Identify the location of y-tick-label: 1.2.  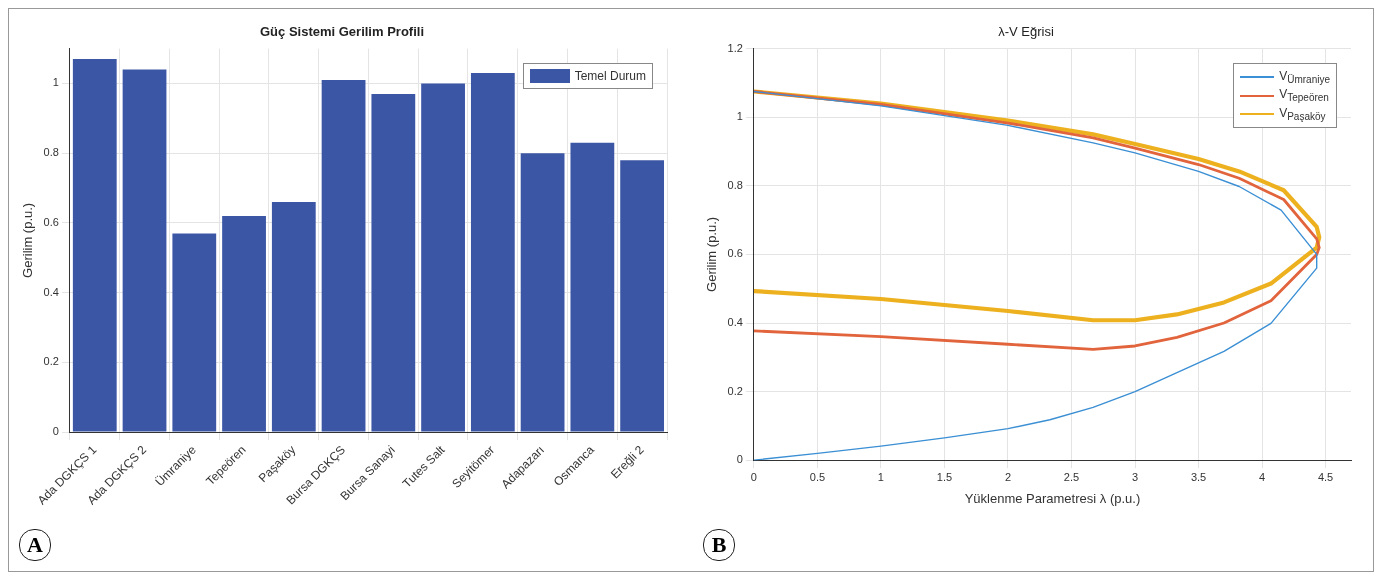
(735, 47).